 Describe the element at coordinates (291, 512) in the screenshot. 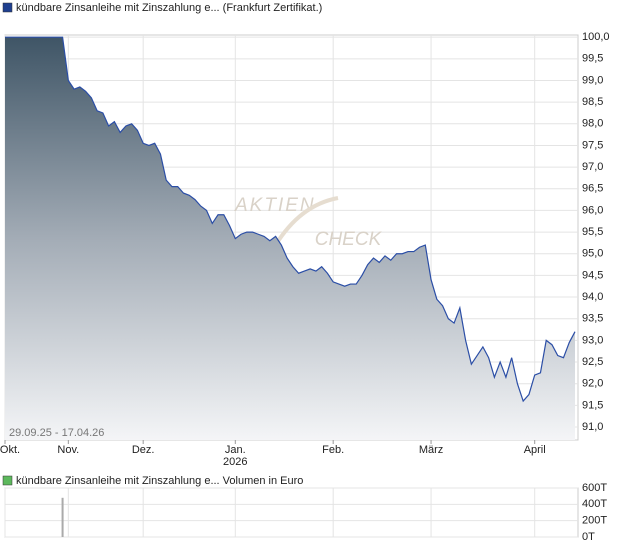

I see `plot-frame` at that location.